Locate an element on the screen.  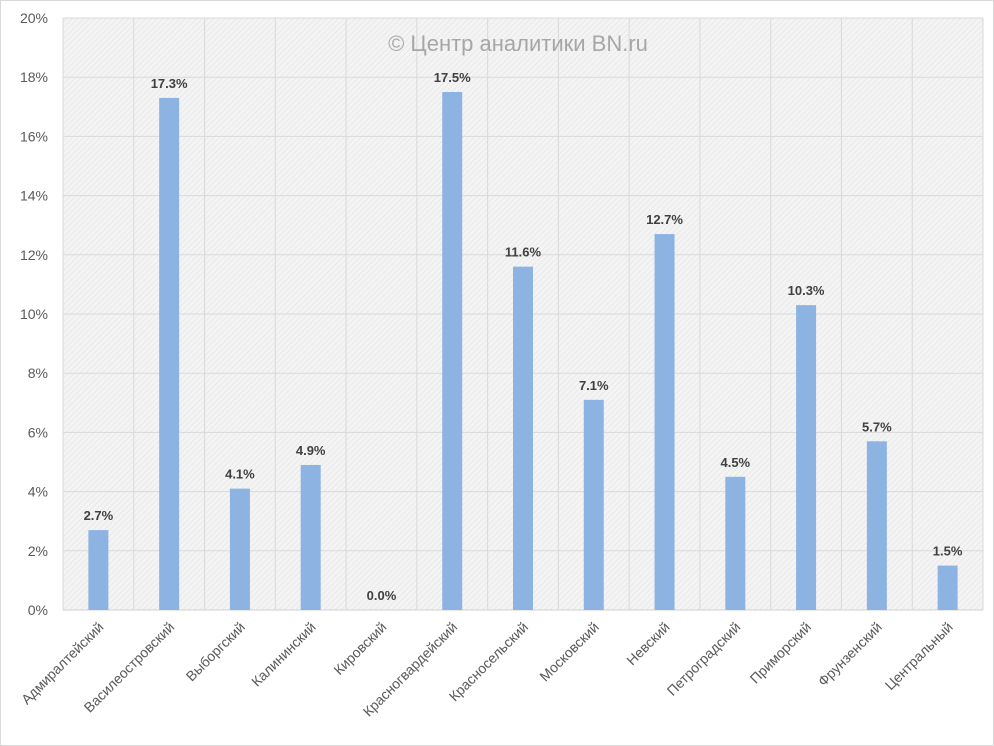
x-tick-label: Приморский is located at coordinates (781, 653).